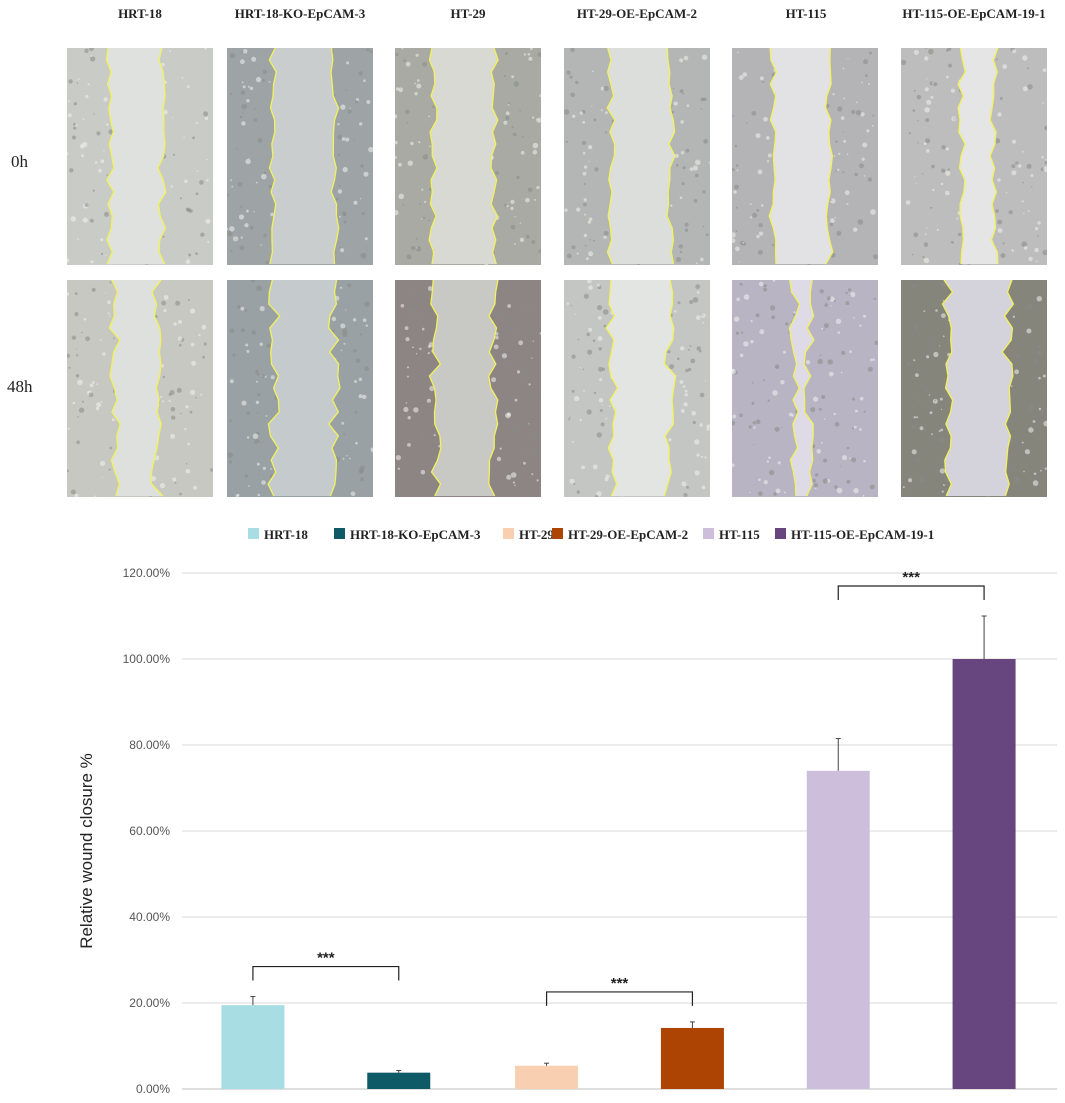  What do you see at coordinates (147, 659) in the screenshot?
I see `y-tick-label: 100.00%` at bounding box center [147, 659].